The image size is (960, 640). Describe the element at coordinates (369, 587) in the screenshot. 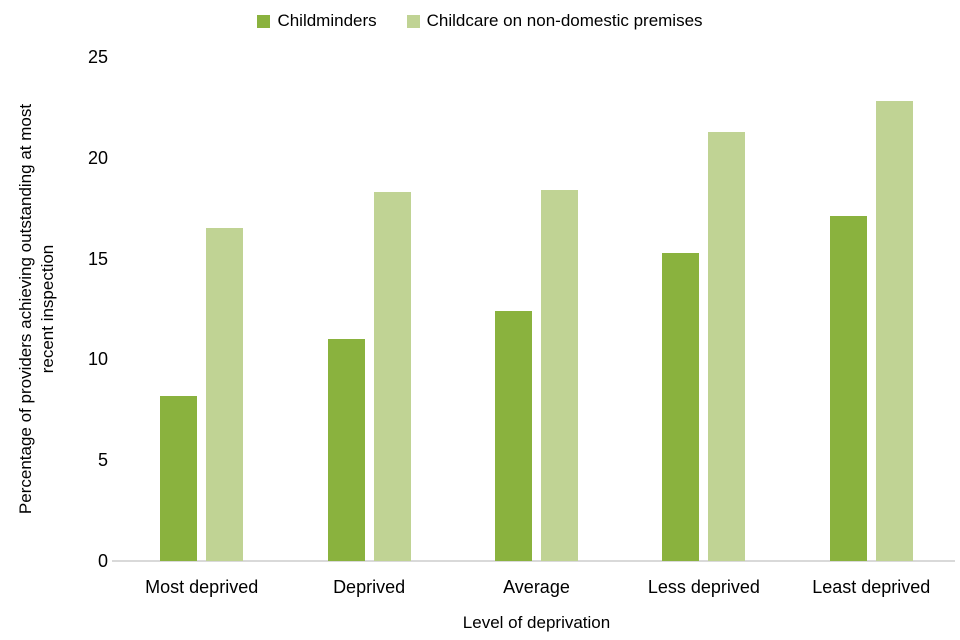

I see `x-axis-category-label: Deprived` at that location.